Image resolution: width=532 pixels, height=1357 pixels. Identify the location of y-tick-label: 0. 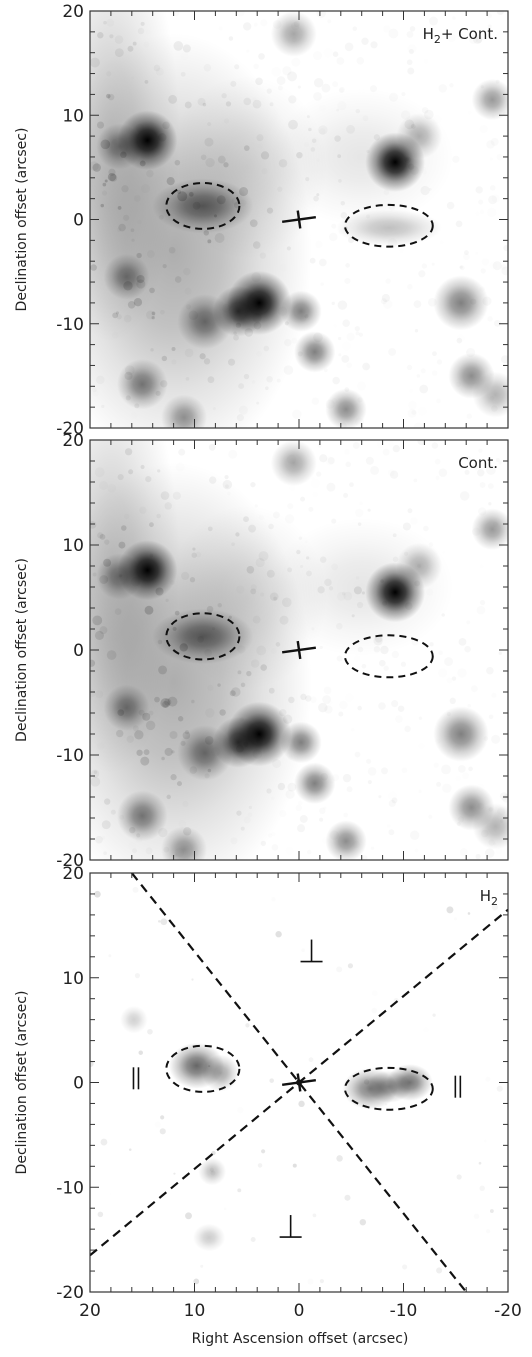
(78, 651).